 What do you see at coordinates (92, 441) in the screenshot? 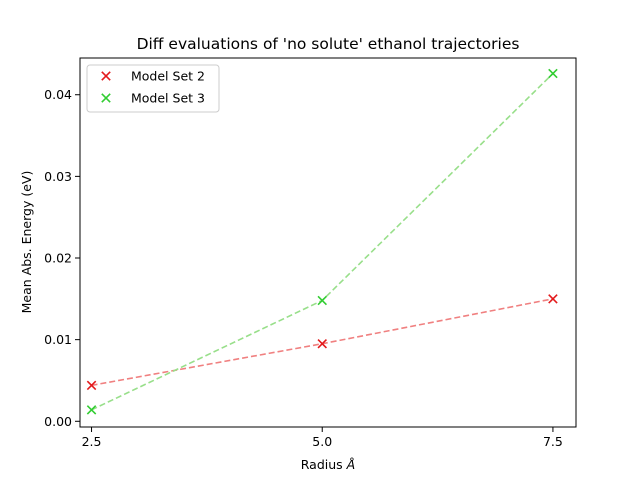
I see `x-tick-label: 2.5` at bounding box center [92, 441].